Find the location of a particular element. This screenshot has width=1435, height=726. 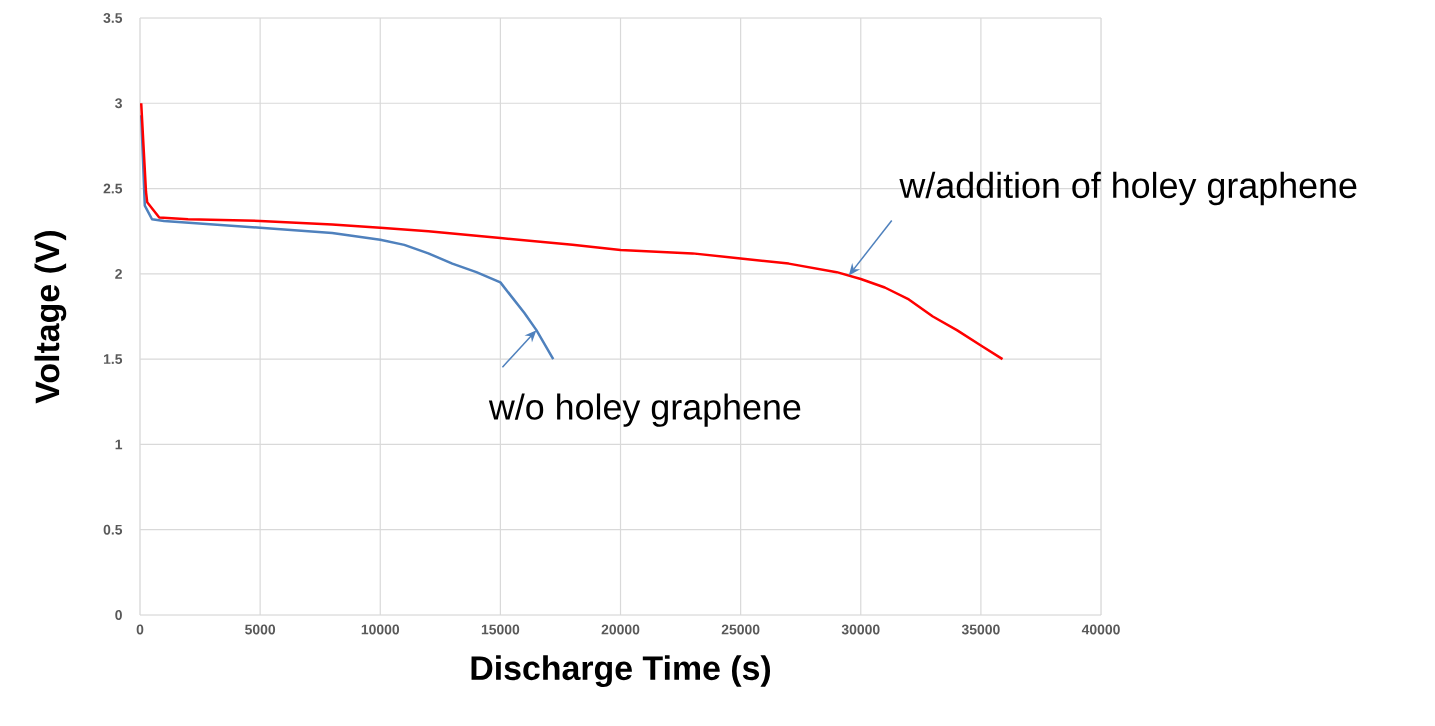

x-tick-label: 30000 is located at coordinates (860, 629).